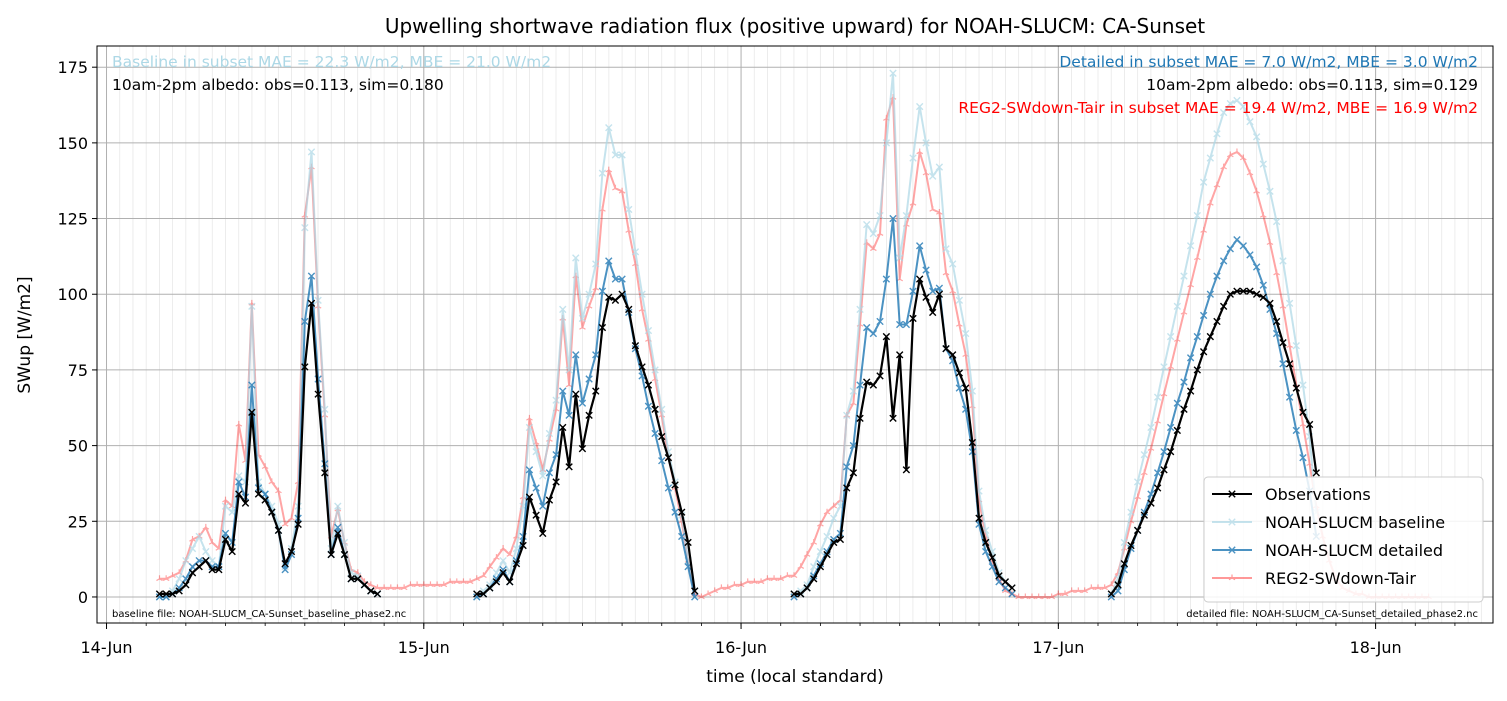 The image size is (1507, 701). What do you see at coordinates (1232, 494) in the screenshot?
I see `legend-swatch-observations` at bounding box center [1232, 494].